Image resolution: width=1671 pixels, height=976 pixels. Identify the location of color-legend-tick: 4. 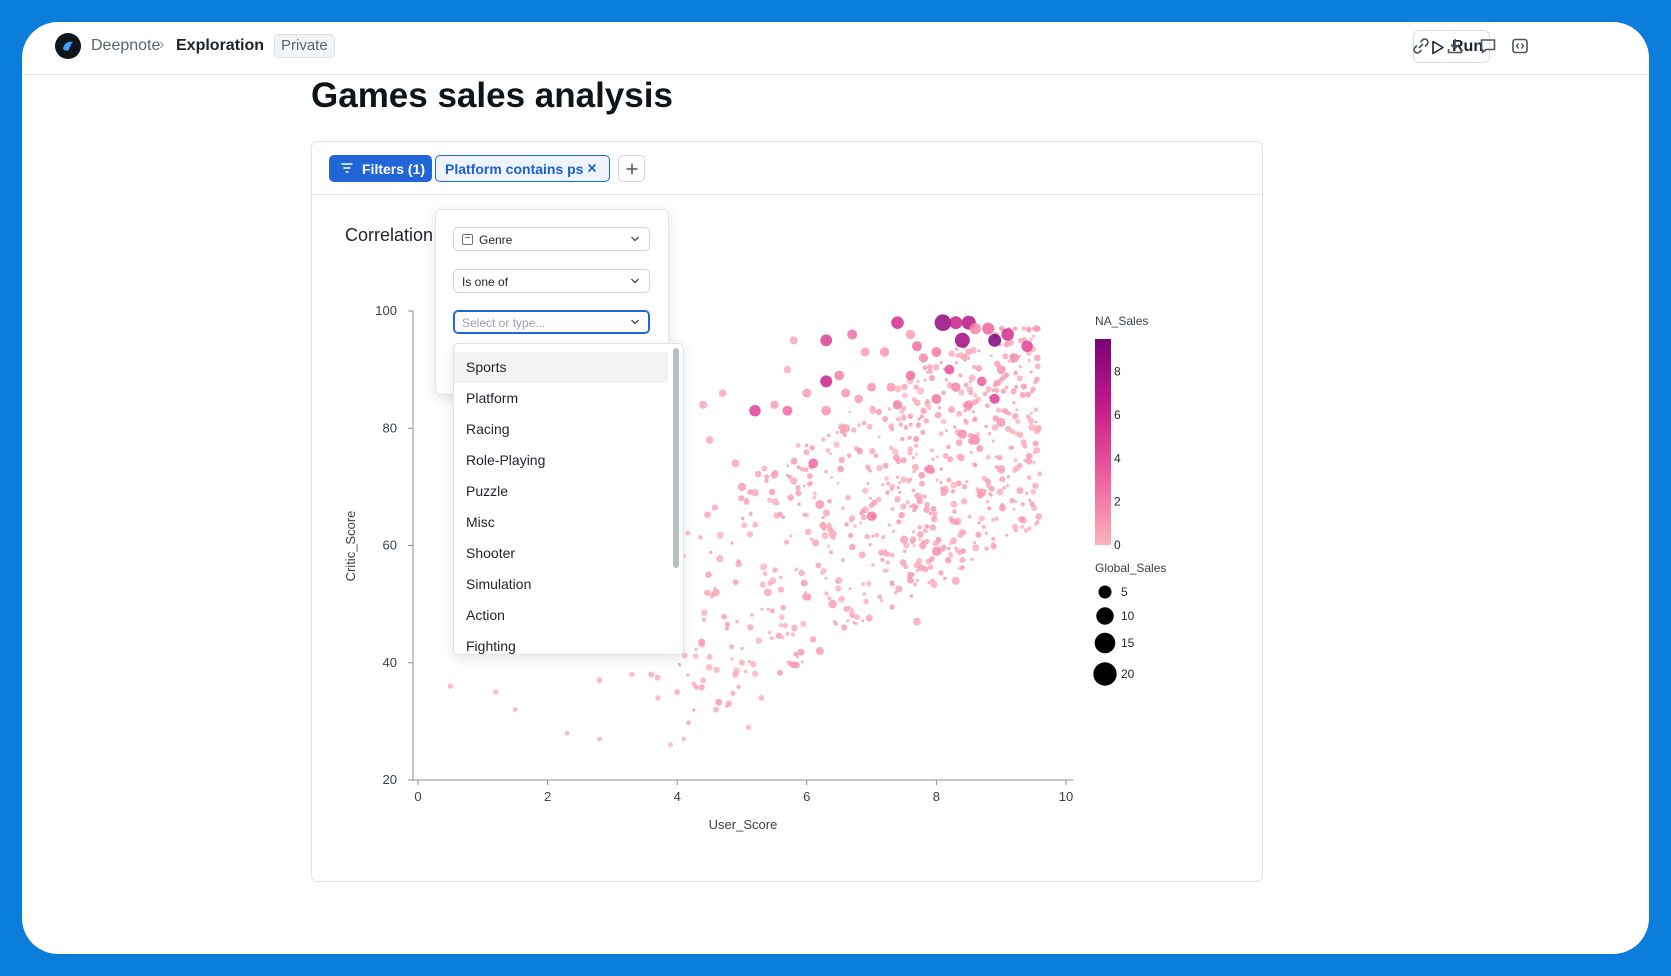
(1117, 458).